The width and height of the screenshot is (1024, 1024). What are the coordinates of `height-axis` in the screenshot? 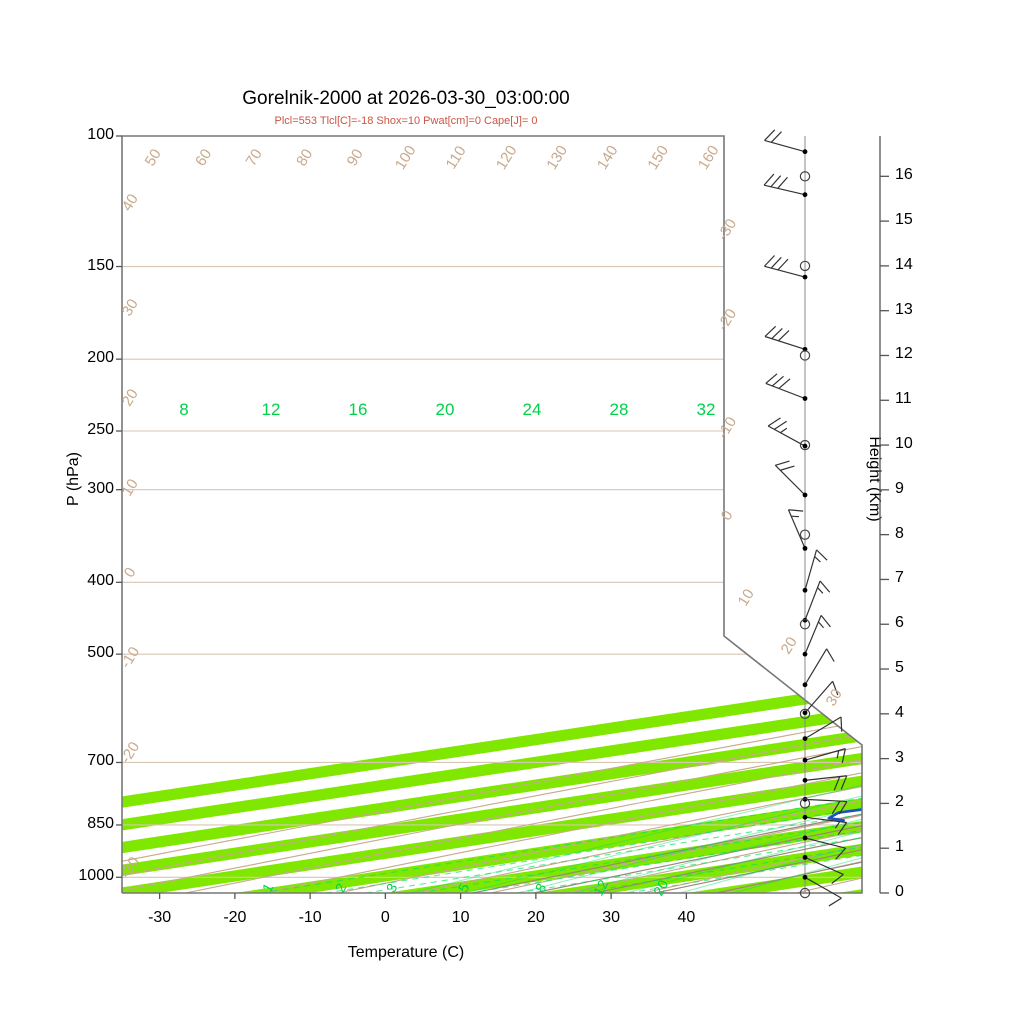 It's located at (884, 515).